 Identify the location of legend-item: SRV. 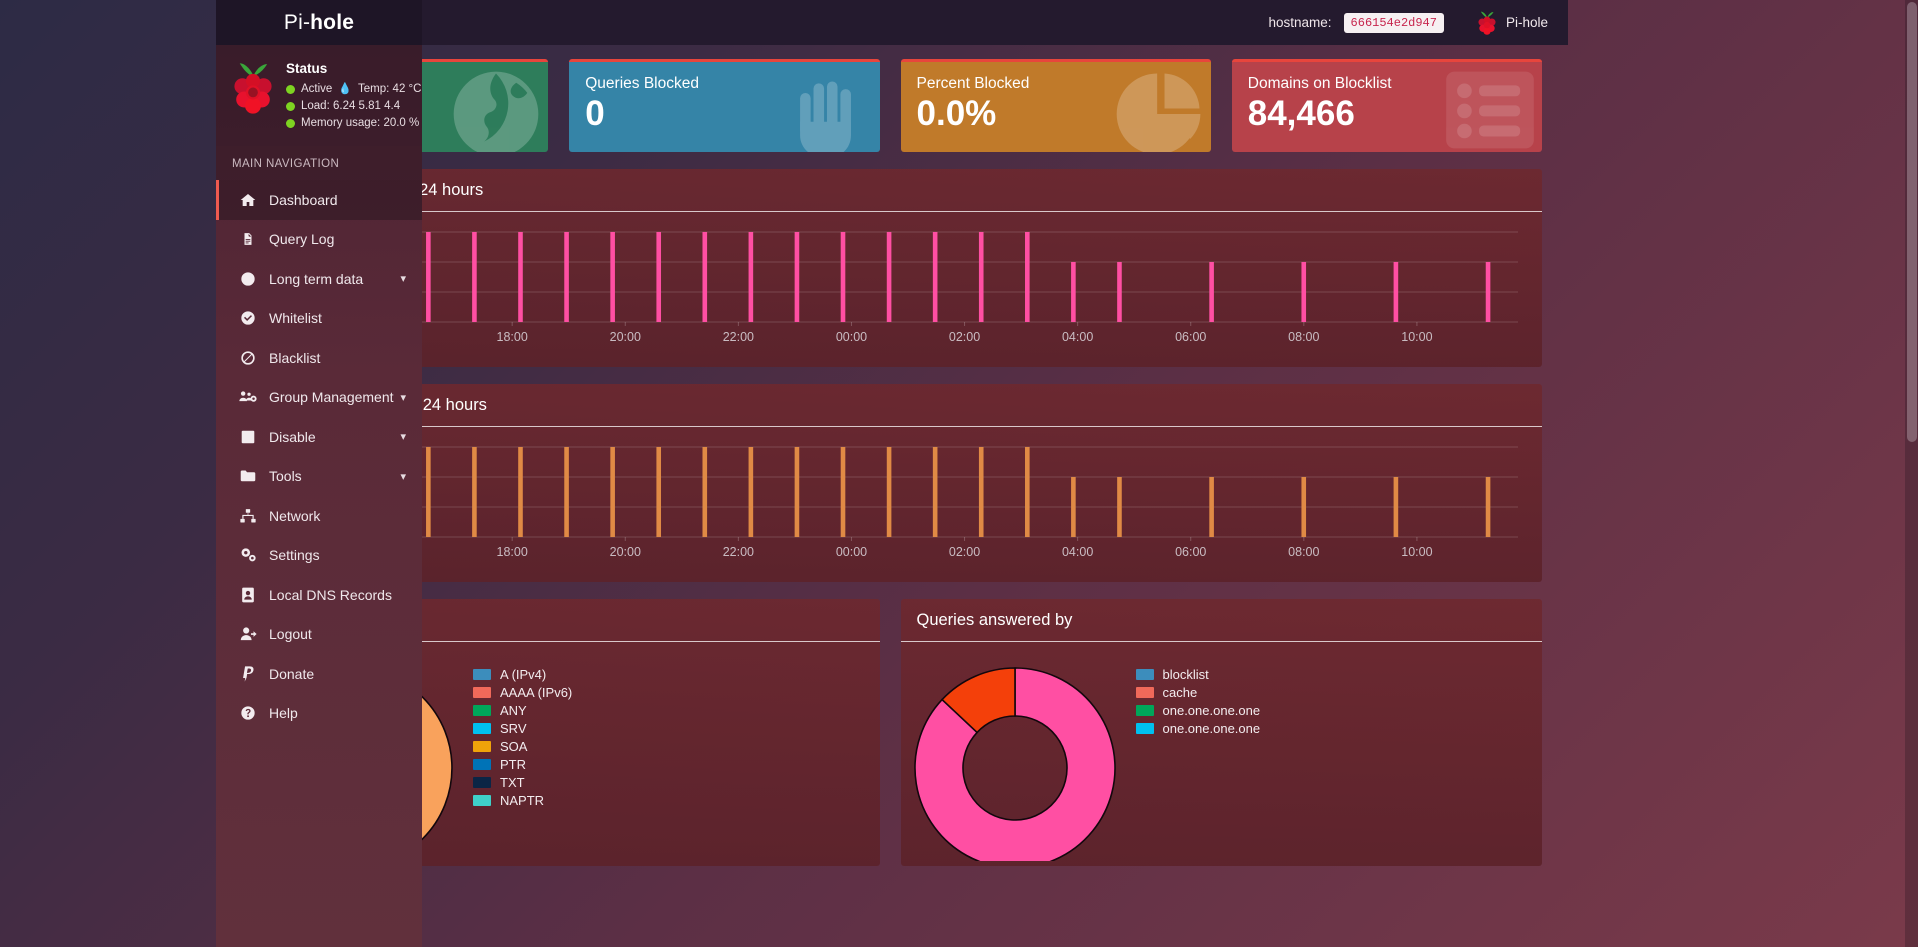
(522, 728).